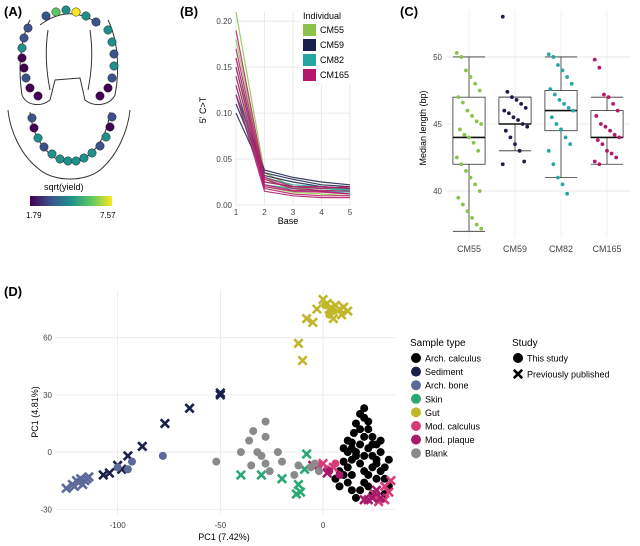 The height and width of the screenshot is (546, 640). What do you see at coordinates (236, 212) in the screenshot?
I see `x-tick-label: 1` at bounding box center [236, 212].